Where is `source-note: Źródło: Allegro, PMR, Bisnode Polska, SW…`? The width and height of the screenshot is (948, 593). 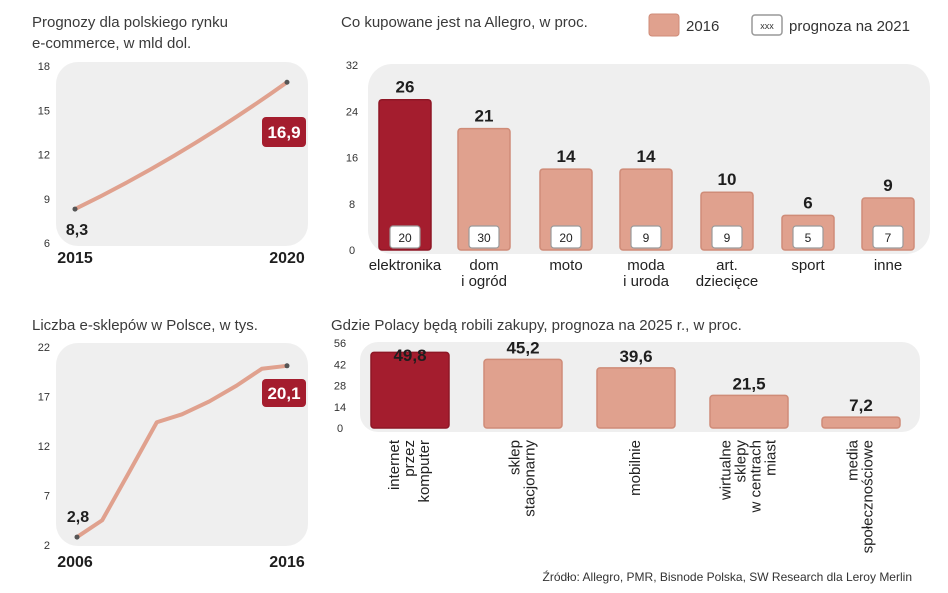 source-note: Źródło: Allegro, PMR, Bisnode Polska, SW… is located at coordinates (728, 576).